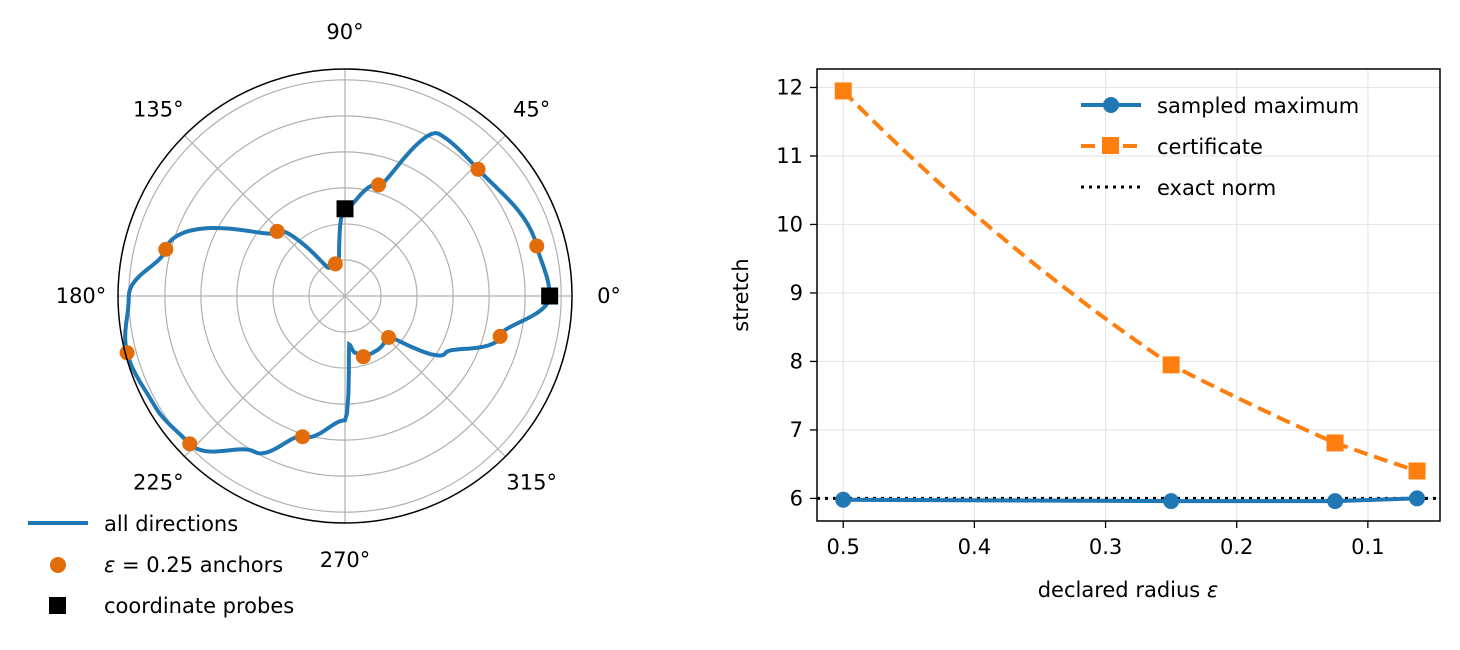 This screenshot has height=650, width=1460. Describe the element at coordinates (796, 498) in the screenshot. I see `y-tick-label: 6` at that location.